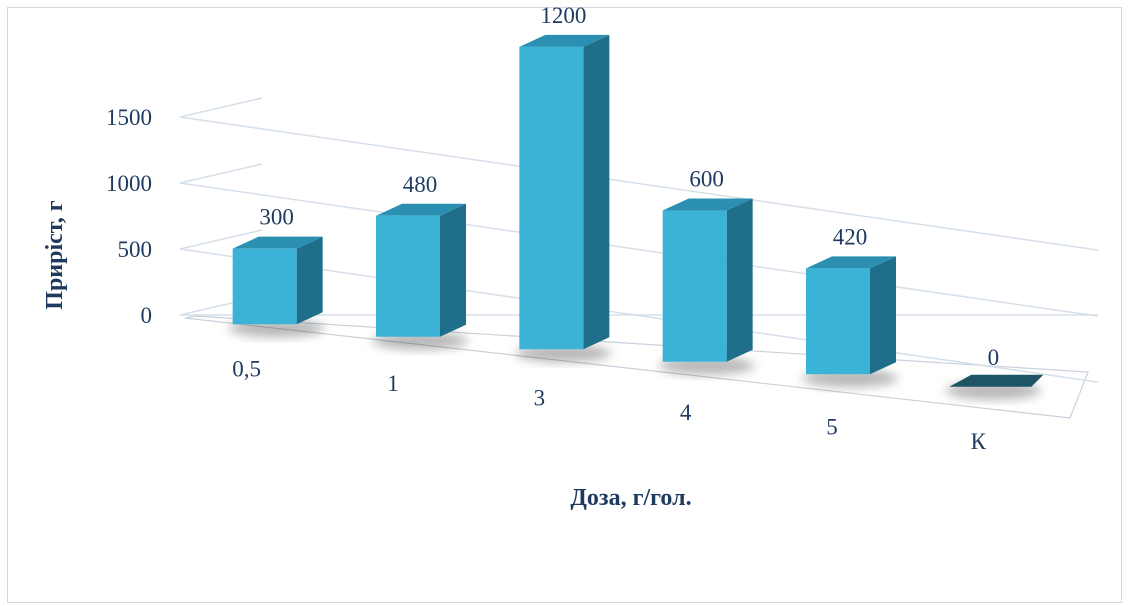 This screenshot has height=606, width=1128. Describe the element at coordinates (393, 383) in the screenshot. I see `x-tick-label: 1` at that location.